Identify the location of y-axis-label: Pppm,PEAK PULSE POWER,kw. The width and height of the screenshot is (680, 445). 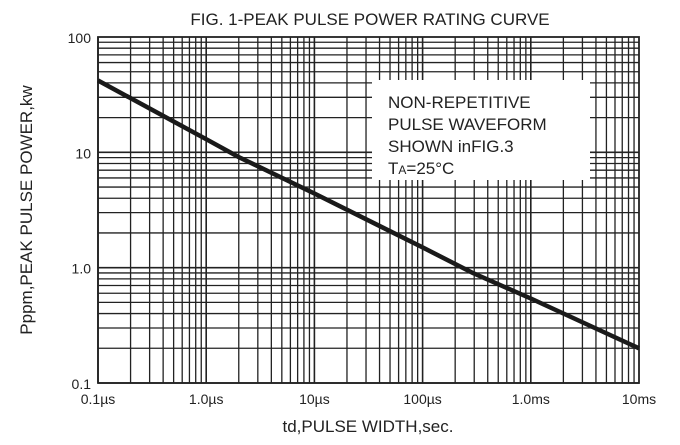
(26, 210).